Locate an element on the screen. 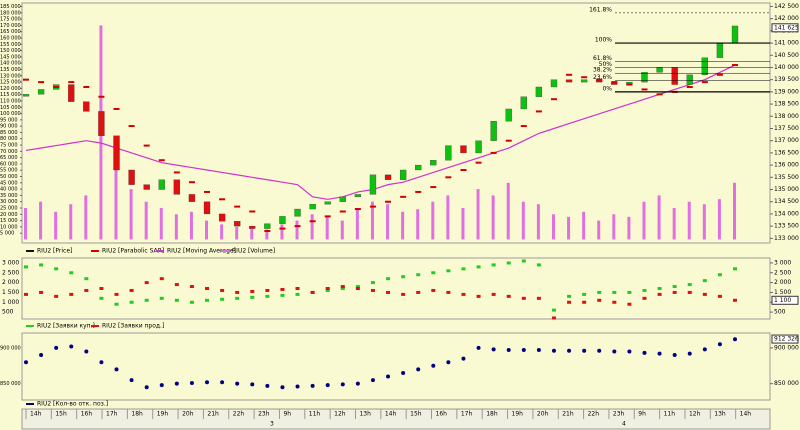 The width and height of the screenshot is (800, 430). y2-tick-label: 180 000 is located at coordinates (10, 13).